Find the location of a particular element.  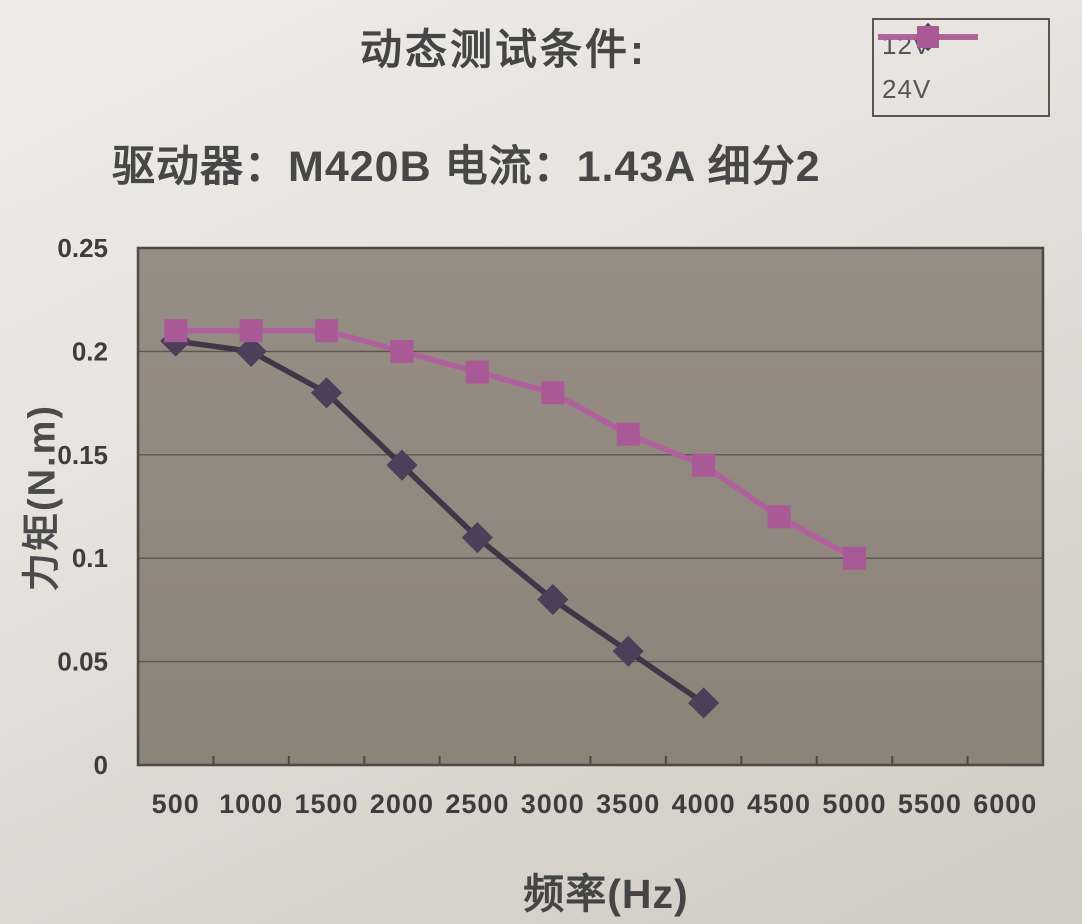

y-tick-label: 0.05 is located at coordinates (82, 662).